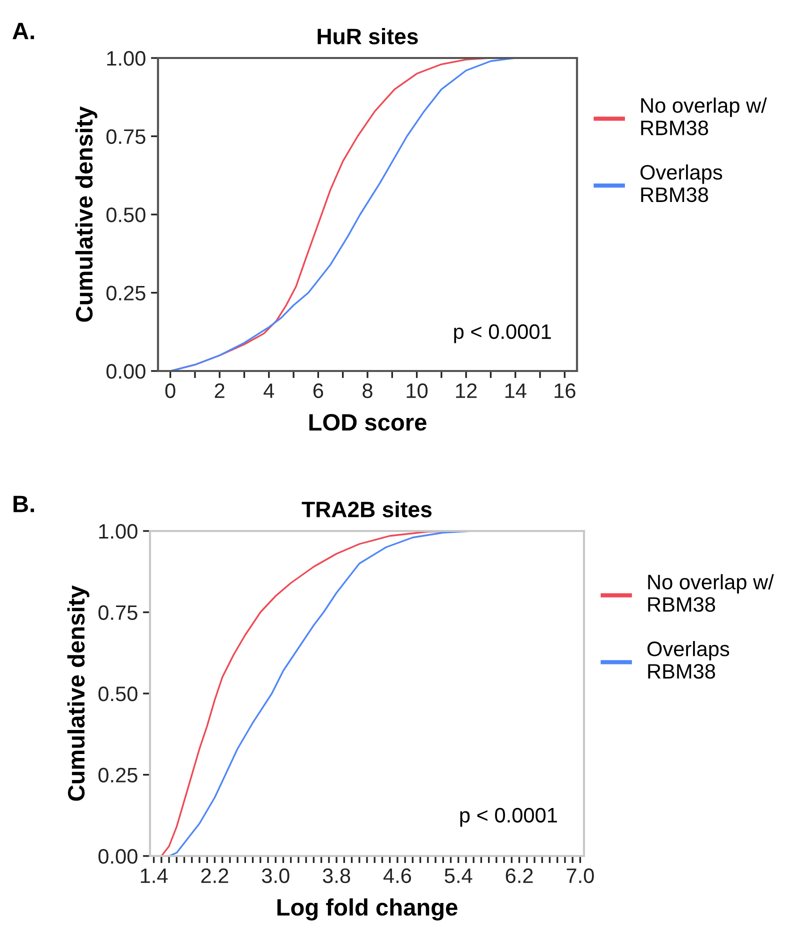 The width and height of the screenshot is (800, 946). I want to click on x-tick-label: 14, so click(515, 391).